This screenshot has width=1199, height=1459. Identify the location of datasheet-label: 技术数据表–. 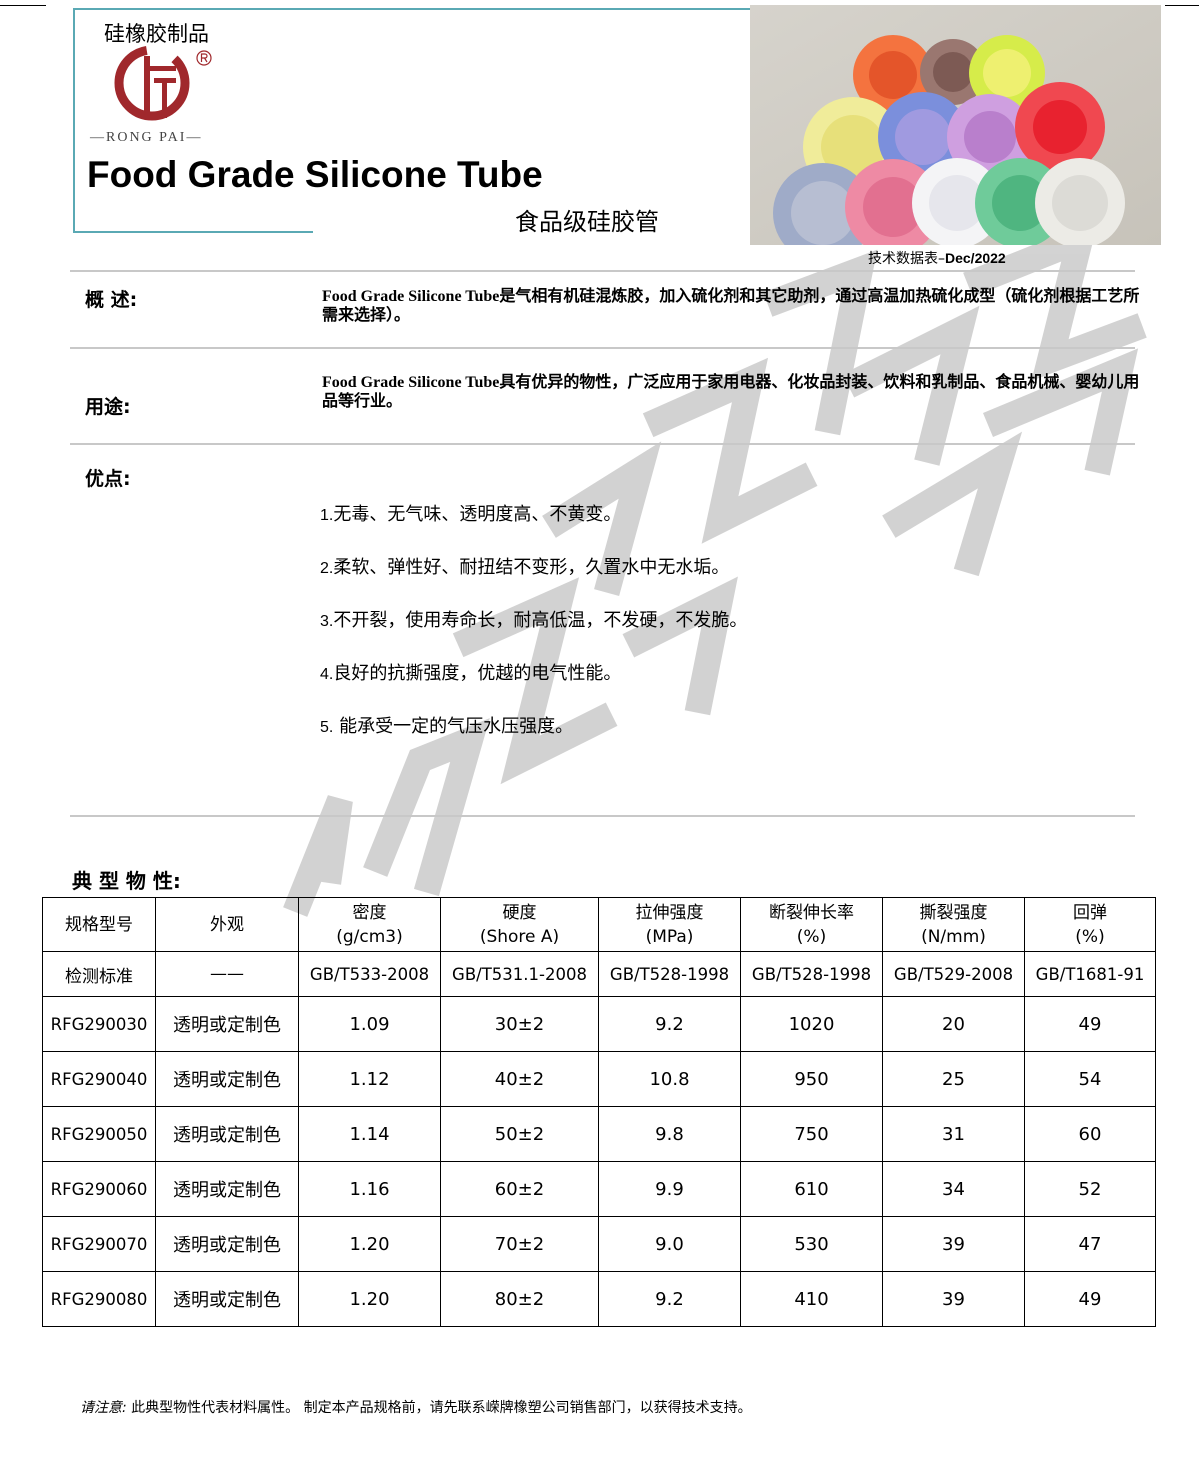
(906, 259).